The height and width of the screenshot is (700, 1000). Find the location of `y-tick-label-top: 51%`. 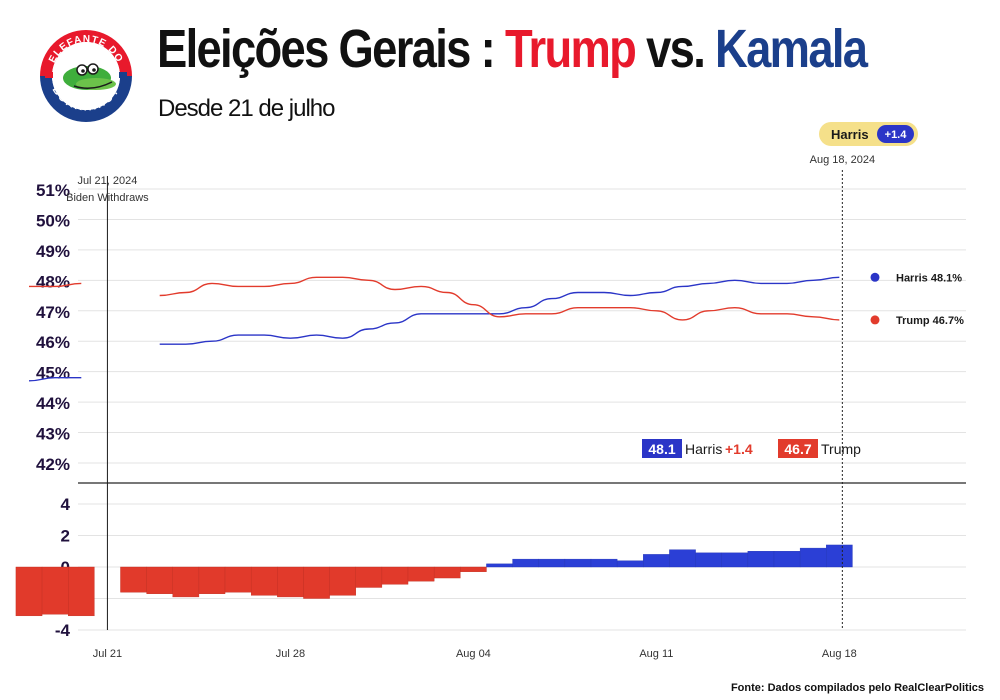

y-tick-label-top: 51% is located at coordinates (53, 190).